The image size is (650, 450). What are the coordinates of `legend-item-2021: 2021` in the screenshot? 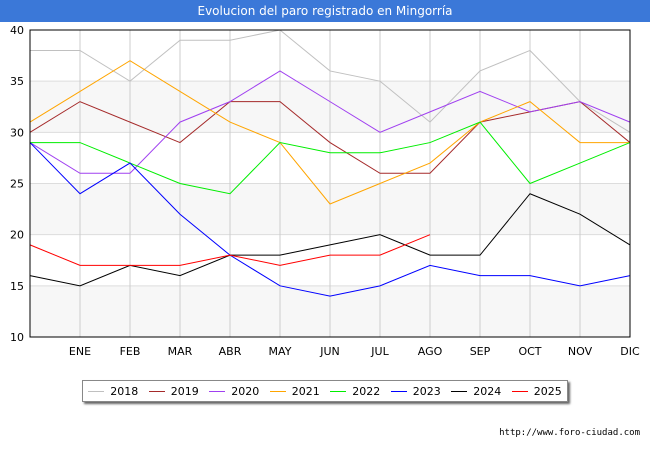 It's located at (294, 391).